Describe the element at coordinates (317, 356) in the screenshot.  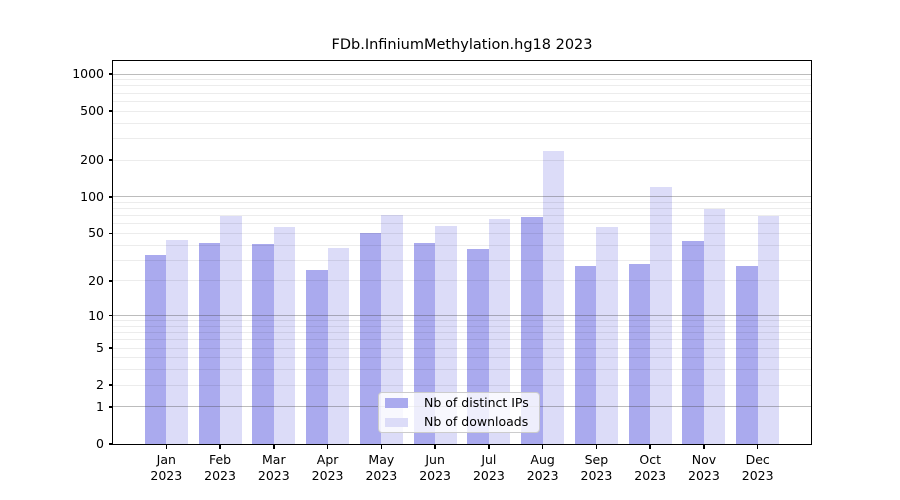
I see `bar-distinct-ips-apr` at that location.